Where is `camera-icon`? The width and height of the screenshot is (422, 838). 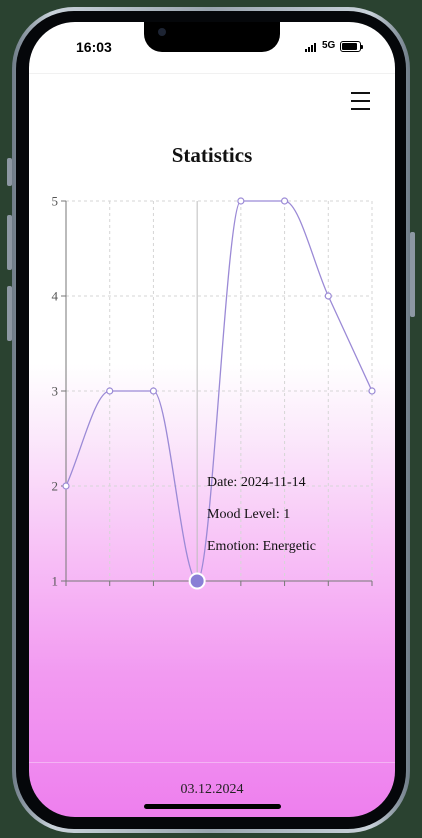 camera-icon is located at coordinates (162, 32).